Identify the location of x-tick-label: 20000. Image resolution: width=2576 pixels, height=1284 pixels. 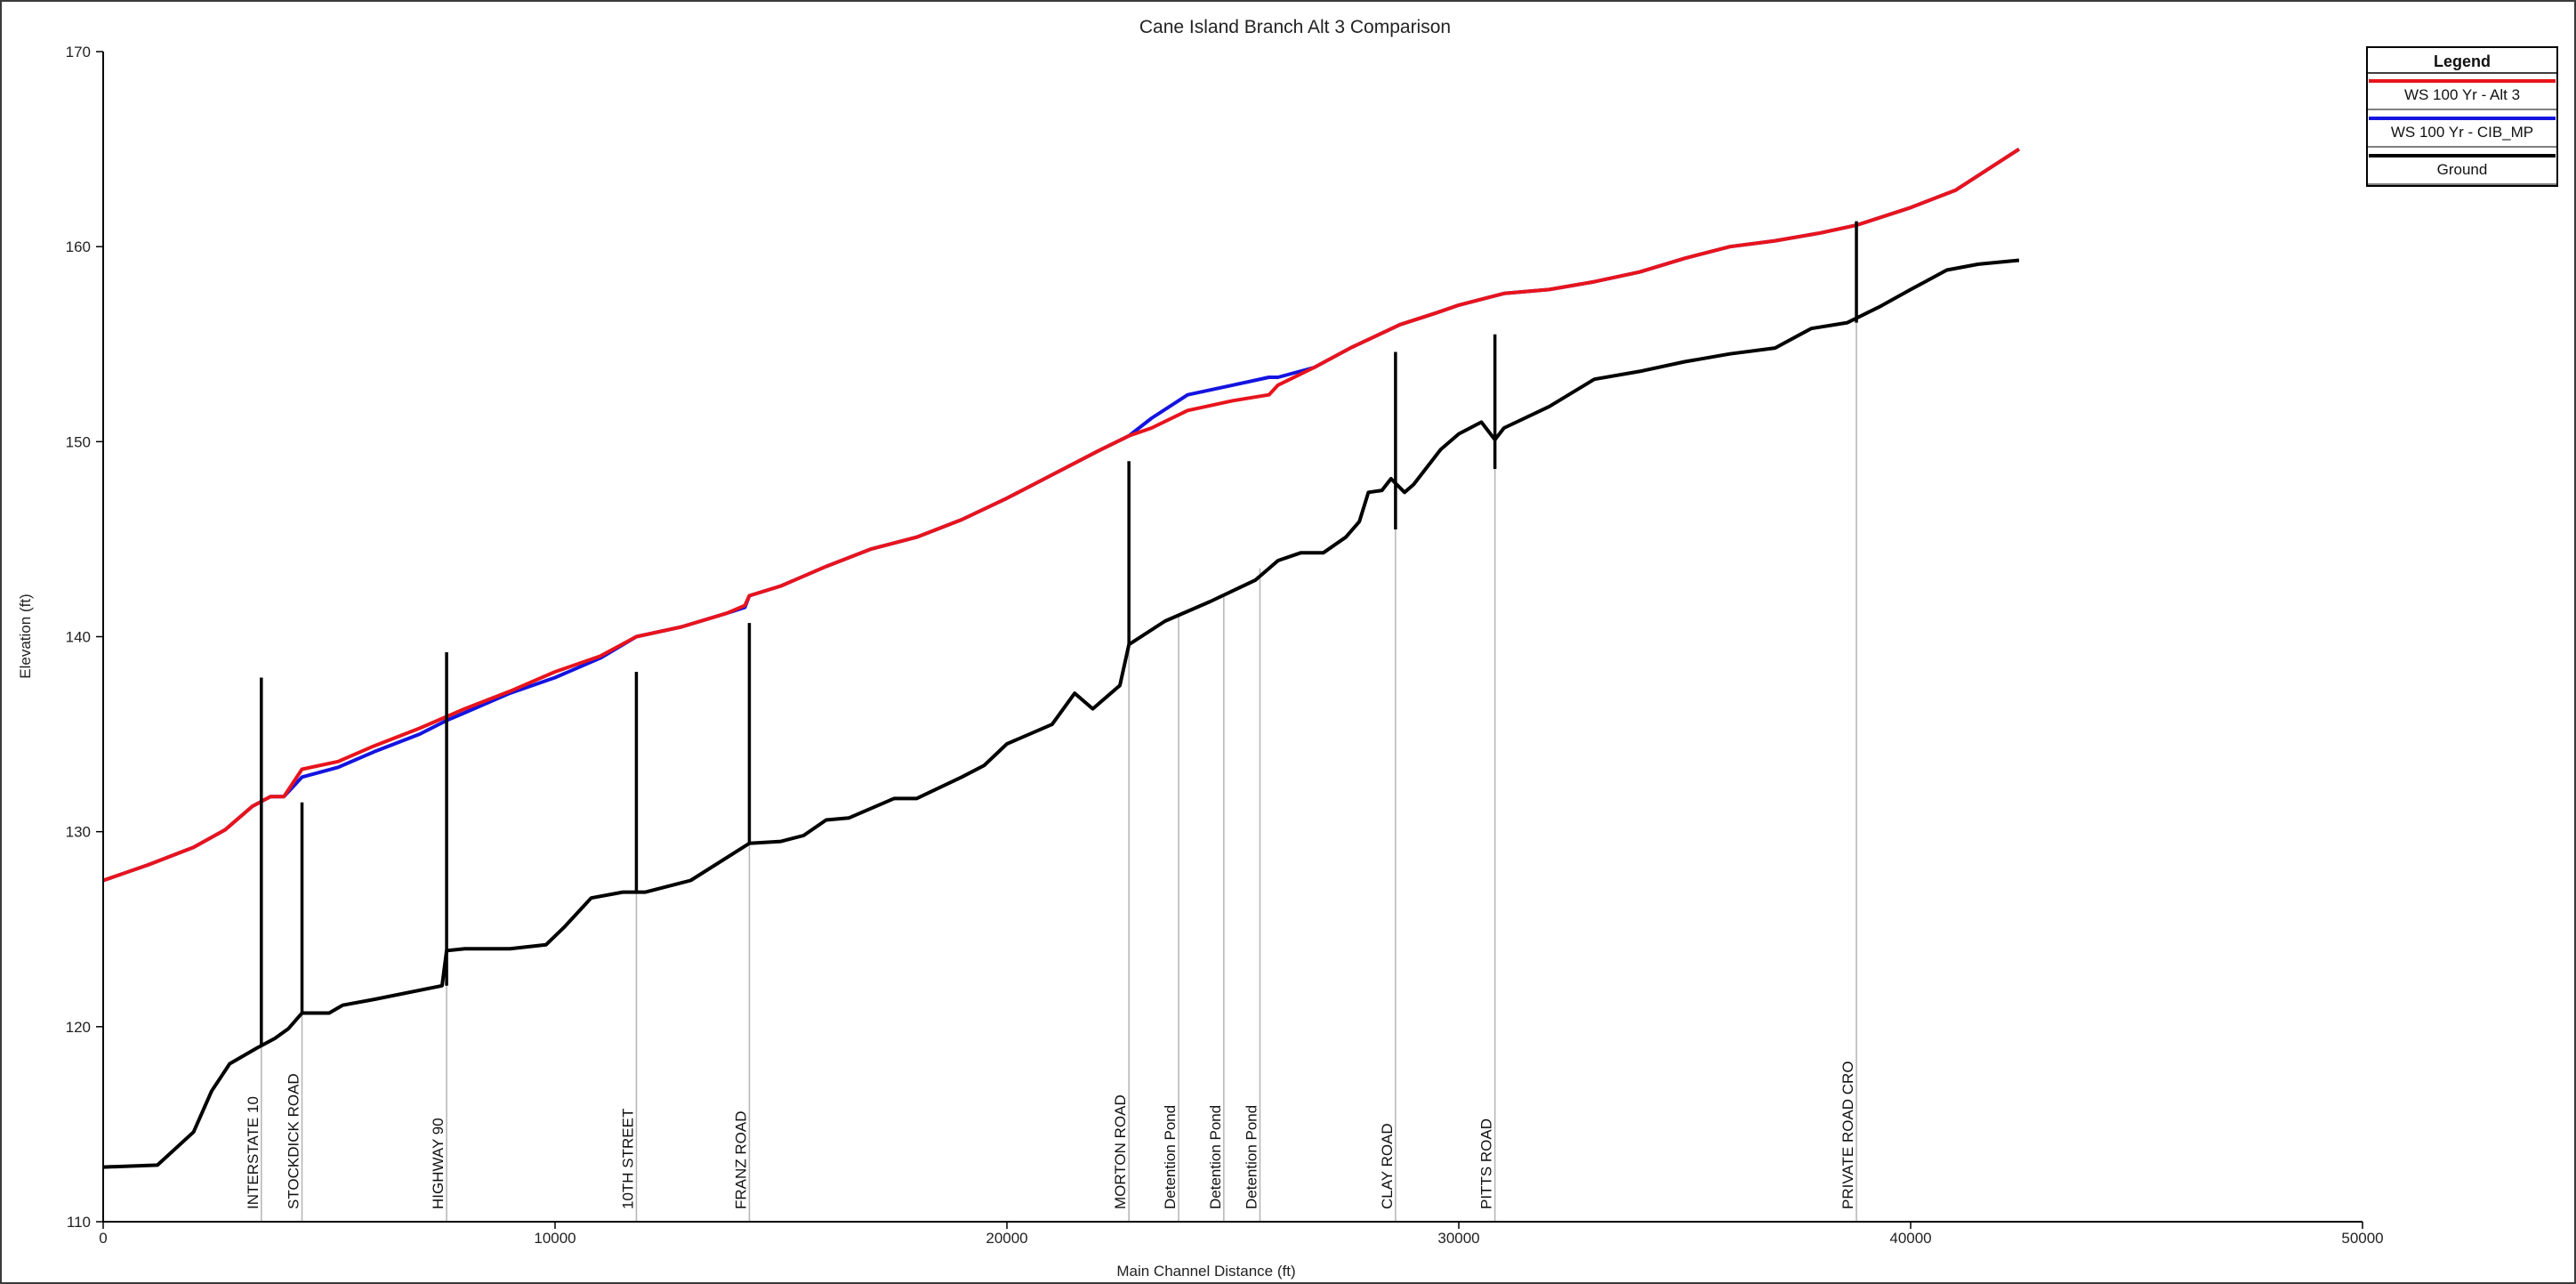
(1006, 1239).